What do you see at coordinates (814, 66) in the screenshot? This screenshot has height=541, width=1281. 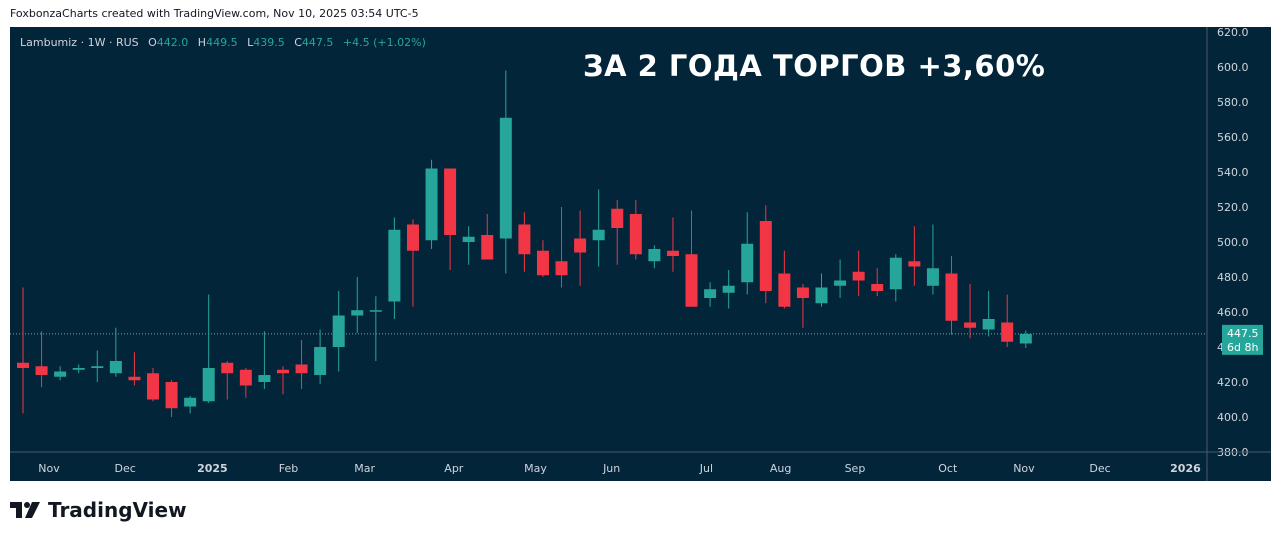 I see `overlay-title: ЗА 2 ГОДА ТОРГОВ +3,60%` at bounding box center [814, 66].